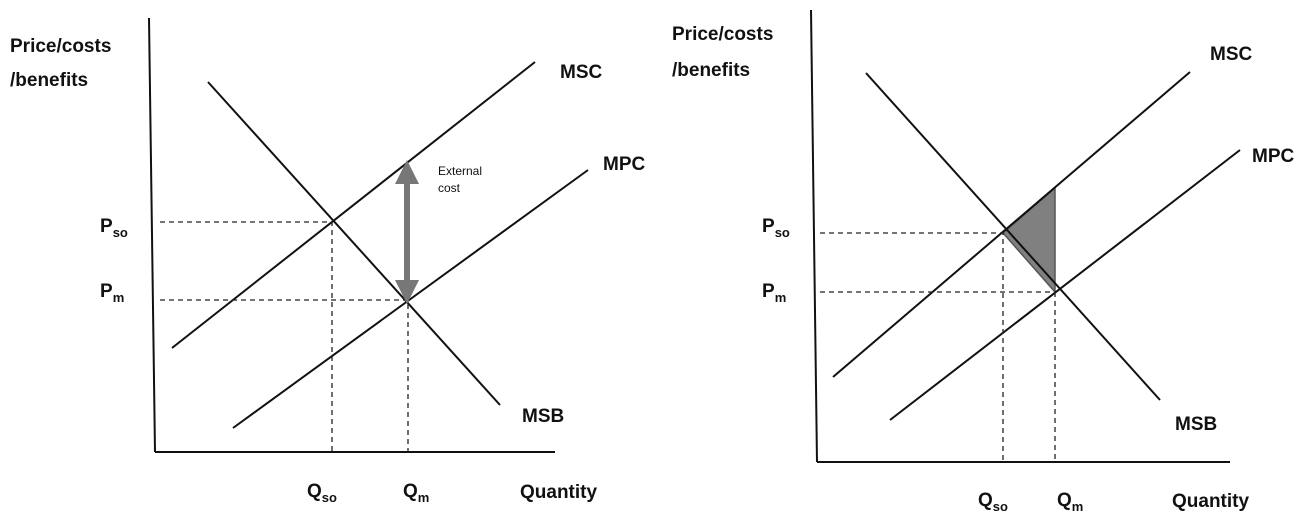  What do you see at coordinates (460, 171) in the screenshot?
I see `annotation: External` at bounding box center [460, 171].